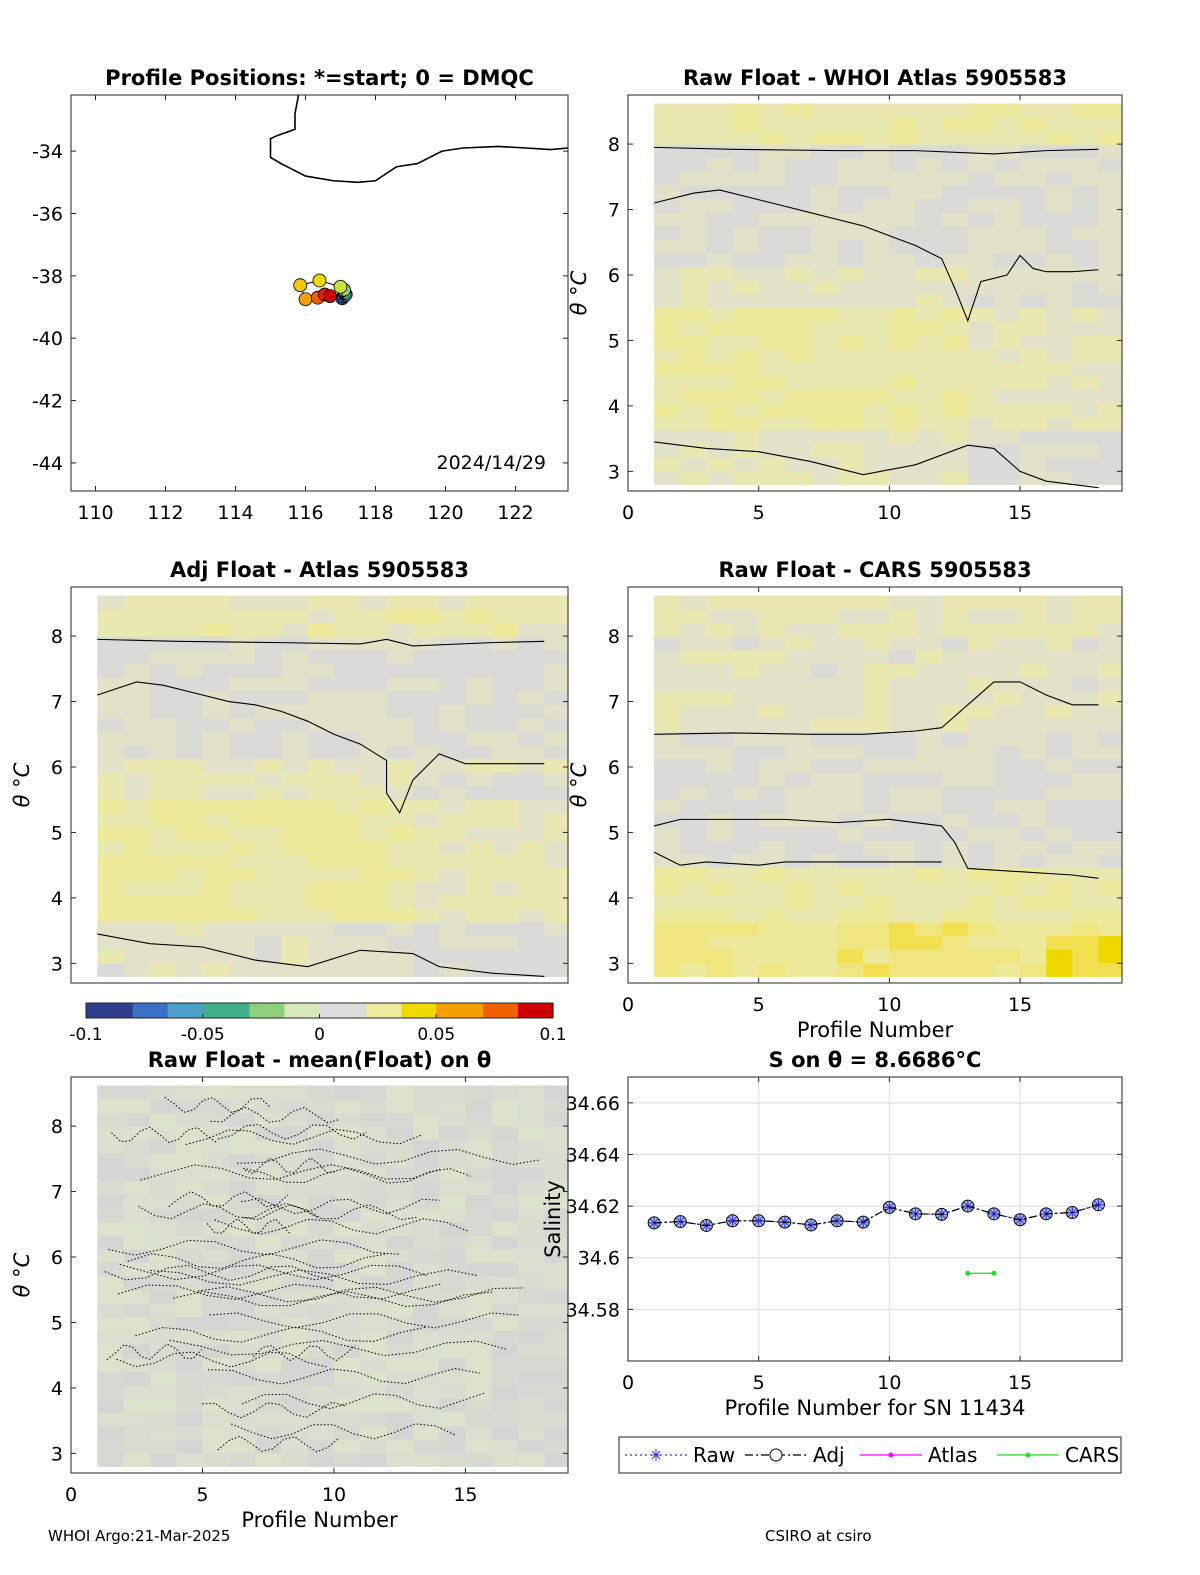  Describe the element at coordinates (968, 1206) in the screenshot. I see `data-point-adj` at that location.